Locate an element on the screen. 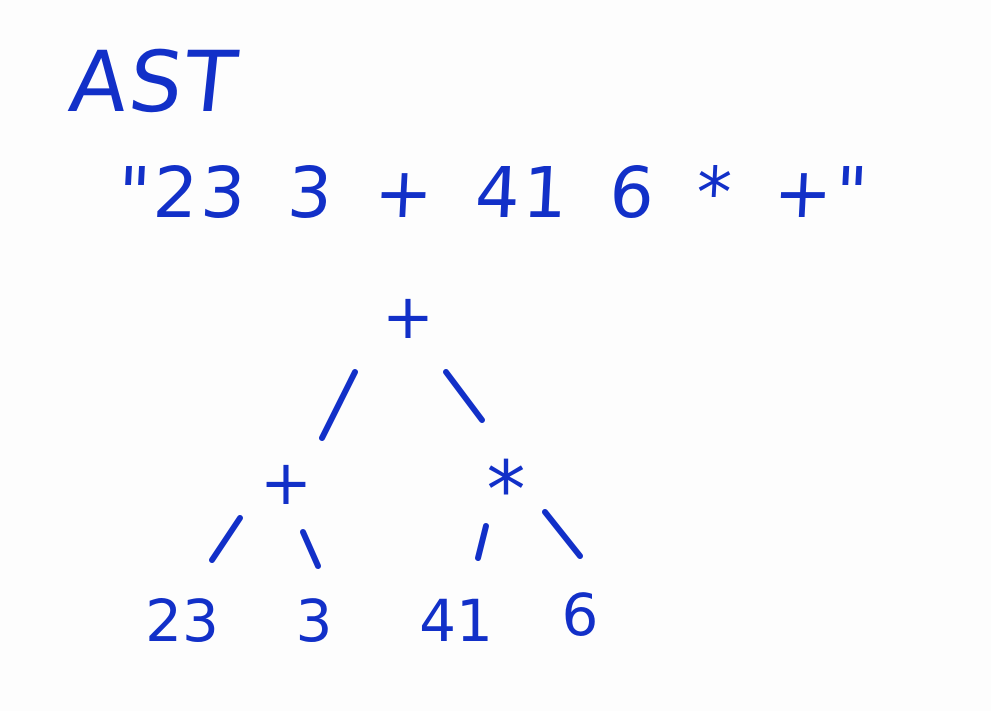  edge-root-to-left is located at coordinates (338, 405).